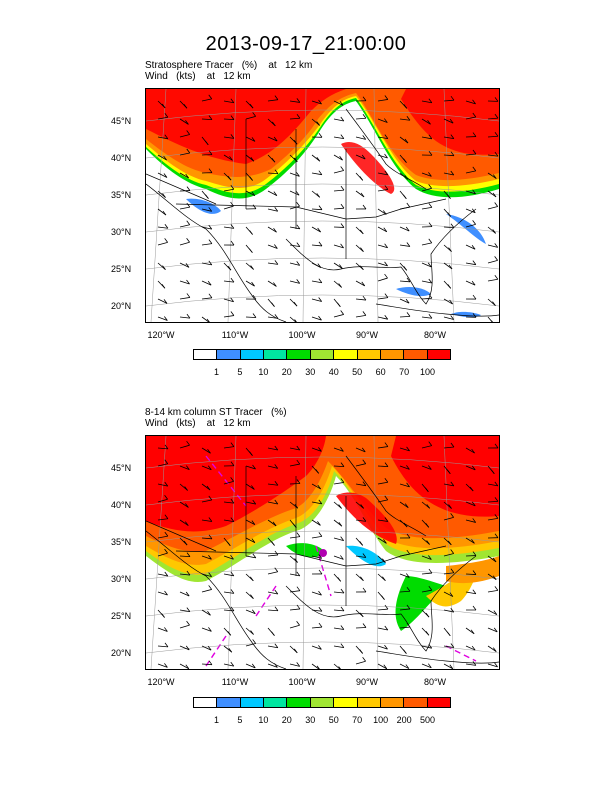  What do you see at coordinates (240, 372) in the screenshot?
I see `colorbar-label: 5` at bounding box center [240, 372].